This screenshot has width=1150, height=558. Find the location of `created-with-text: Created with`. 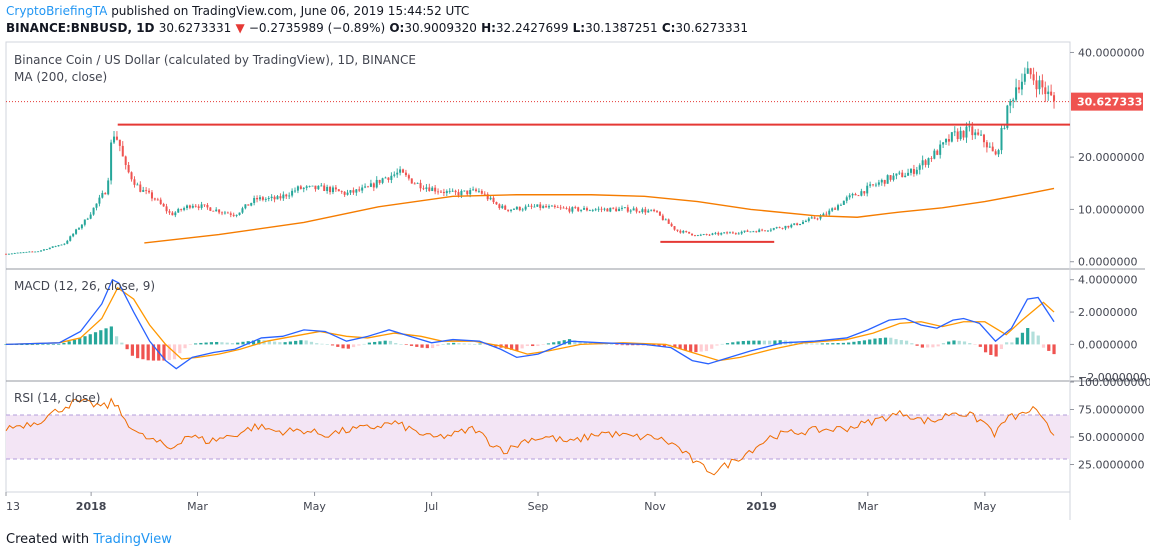

created-with-text: Created with is located at coordinates (48, 539).